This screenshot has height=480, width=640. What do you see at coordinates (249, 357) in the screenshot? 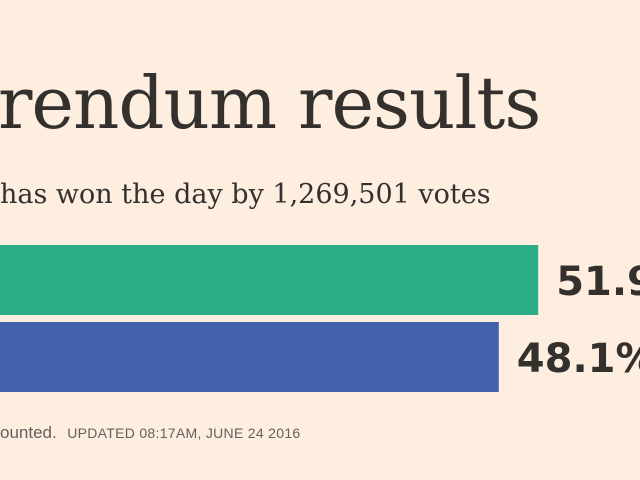
I see `bar-remain` at bounding box center [249, 357].